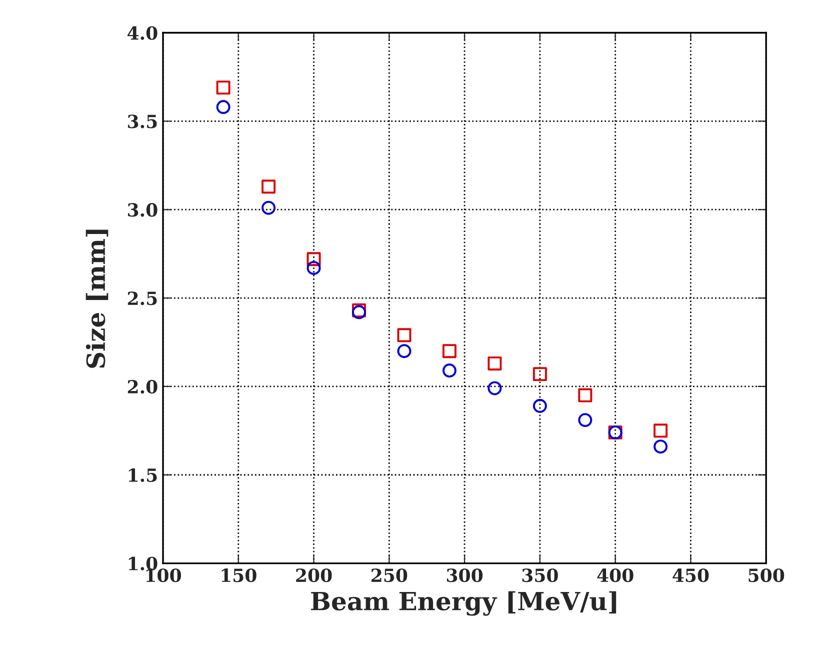 The image size is (815, 655). What do you see at coordinates (143, 210) in the screenshot?
I see `y-tick-label: 3.0` at bounding box center [143, 210].